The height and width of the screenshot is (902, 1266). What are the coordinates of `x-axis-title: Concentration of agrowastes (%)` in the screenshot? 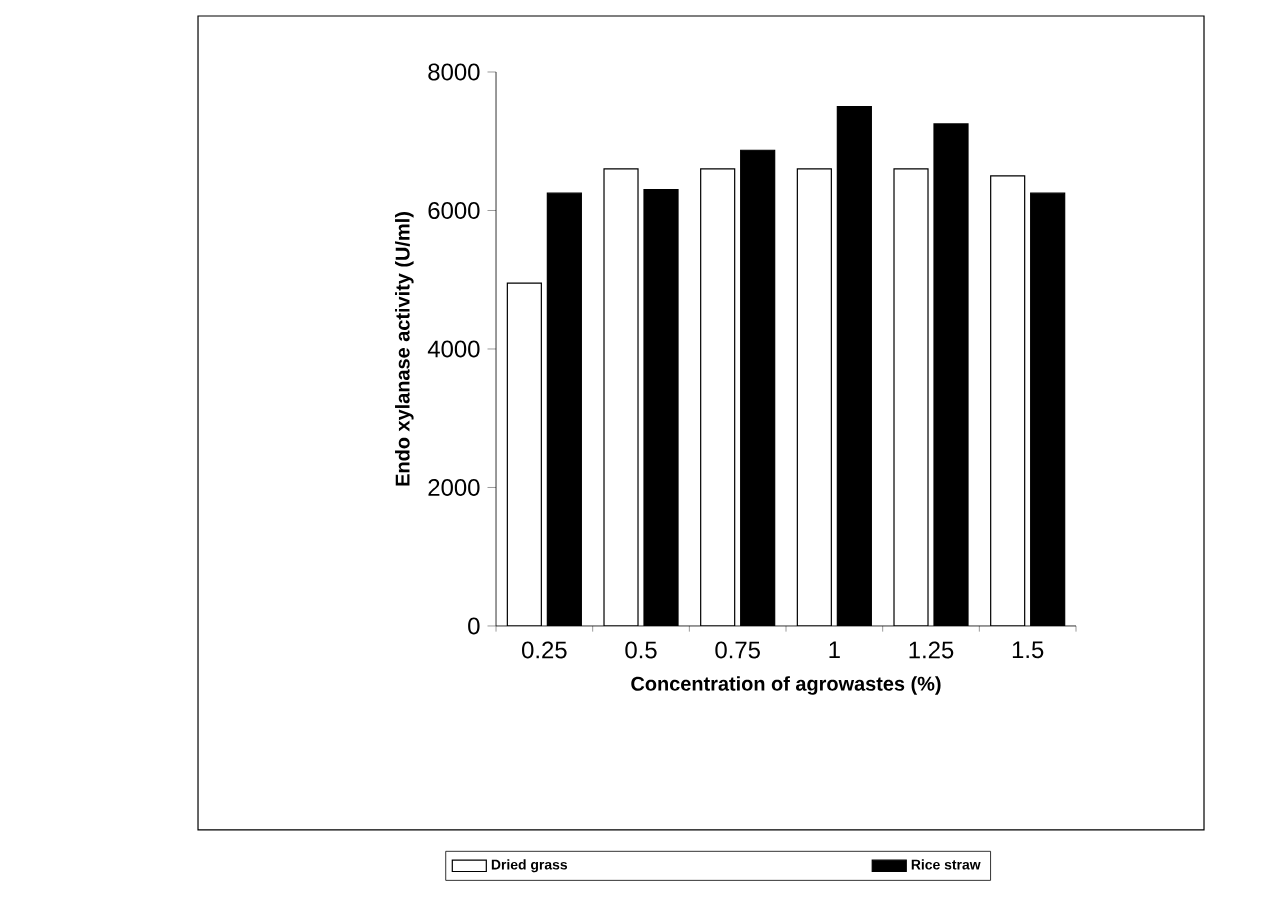 It's located at (786, 685).